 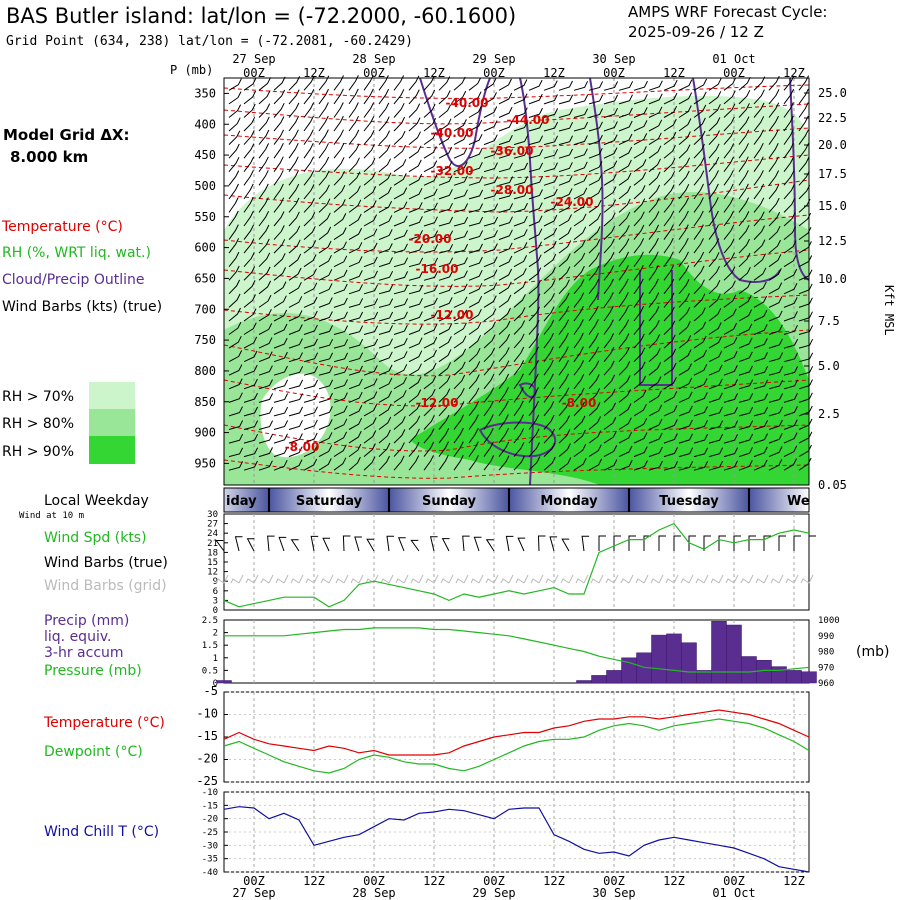 I want to click on model-grid-label: Model Grid ΔX:, so click(x=66, y=135).